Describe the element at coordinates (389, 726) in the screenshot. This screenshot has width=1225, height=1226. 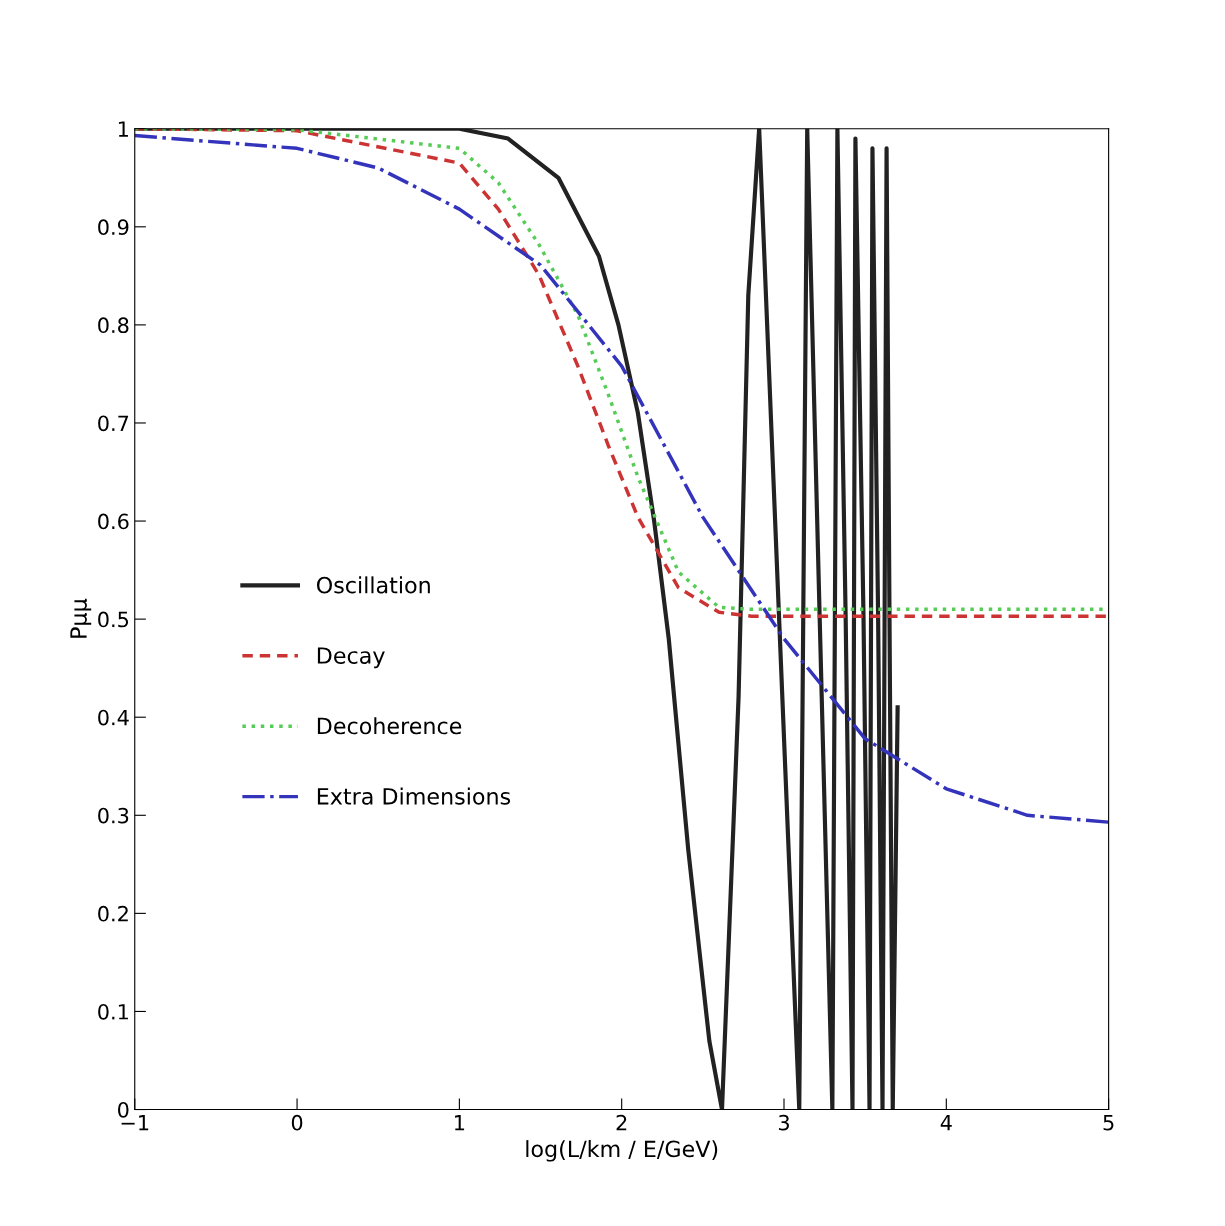
I see `legend-label: Decoherence` at that location.